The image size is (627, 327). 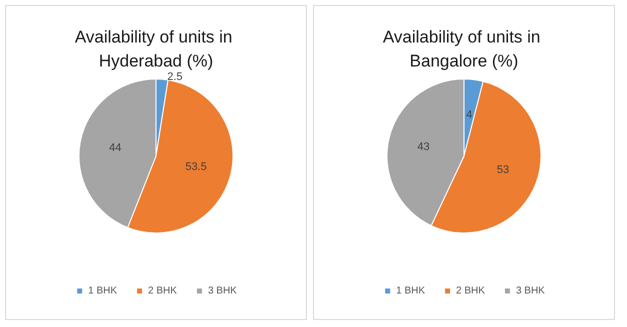 I want to click on data-label: 53.5, so click(x=196, y=166).